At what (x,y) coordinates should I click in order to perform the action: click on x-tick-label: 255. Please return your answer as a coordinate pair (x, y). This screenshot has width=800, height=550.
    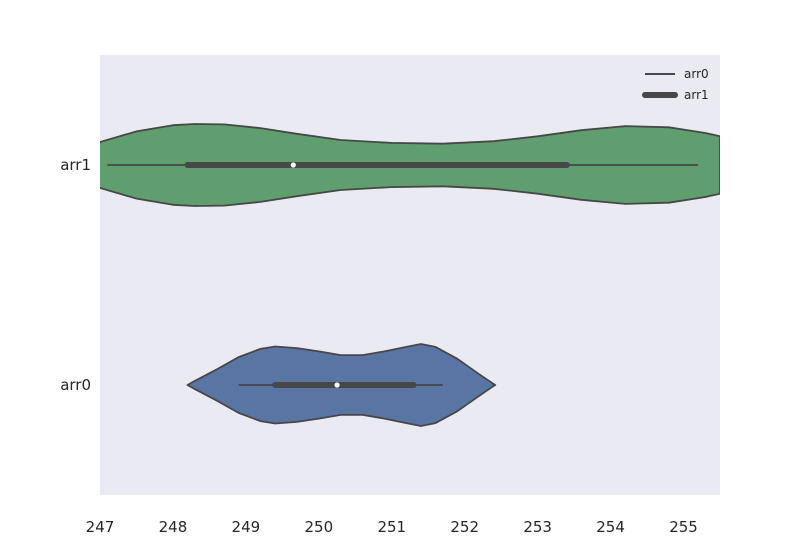
    Looking at the image, I should click on (683, 527).